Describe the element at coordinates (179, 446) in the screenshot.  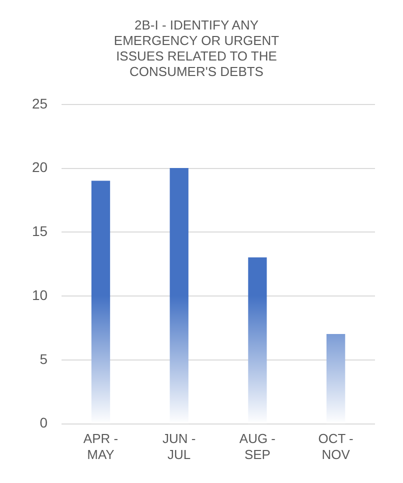
I see `x-tick-label: JUN - JUL` at that location.